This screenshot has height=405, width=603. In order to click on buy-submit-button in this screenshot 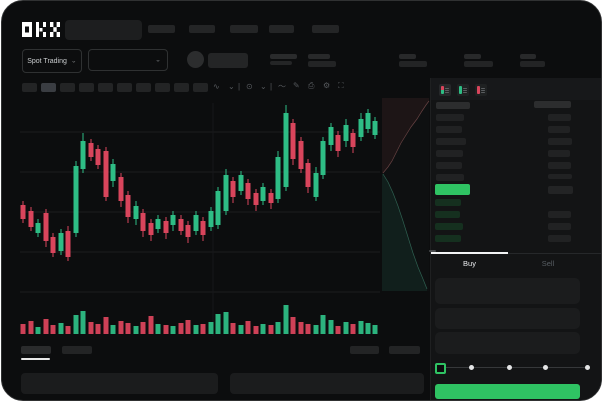, I will do `click(507, 391)`.